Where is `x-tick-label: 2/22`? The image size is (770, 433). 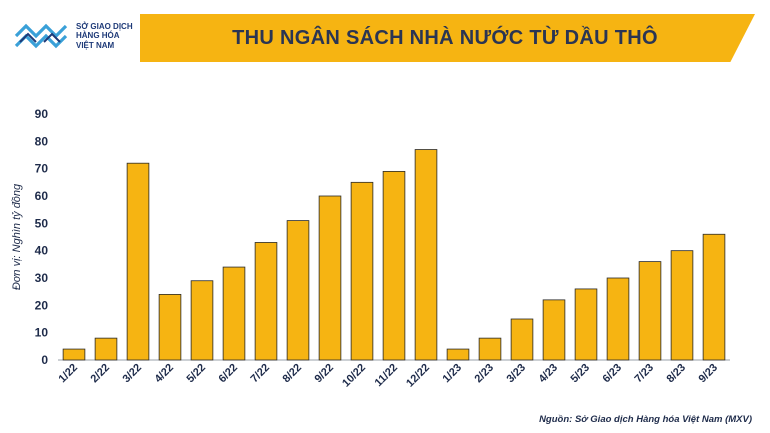 x-tick-label: 2/22 is located at coordinates (100, 374).